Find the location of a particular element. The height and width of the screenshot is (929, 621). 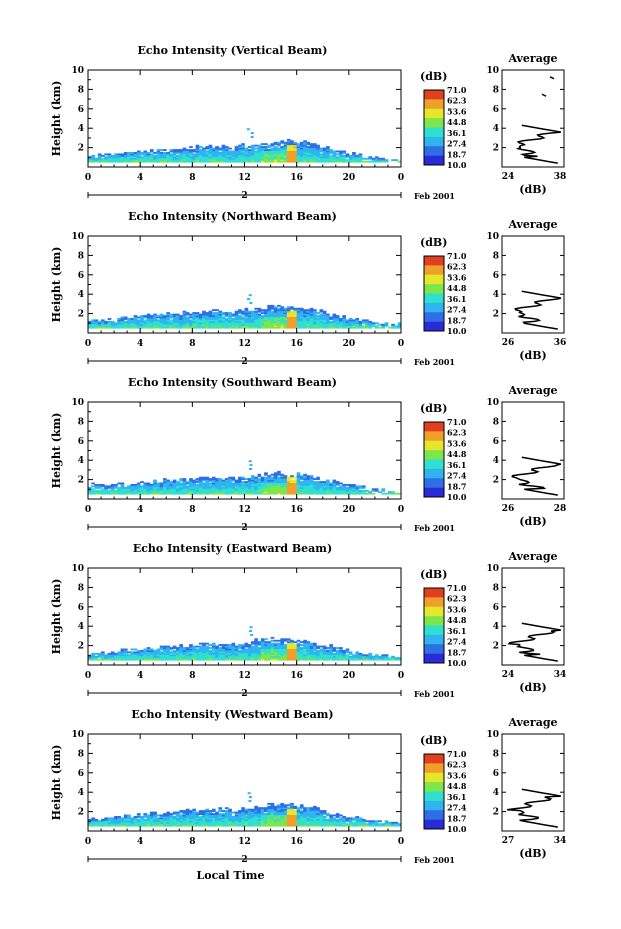

profile-y-label: 8 is located at coordinates (496, 754).